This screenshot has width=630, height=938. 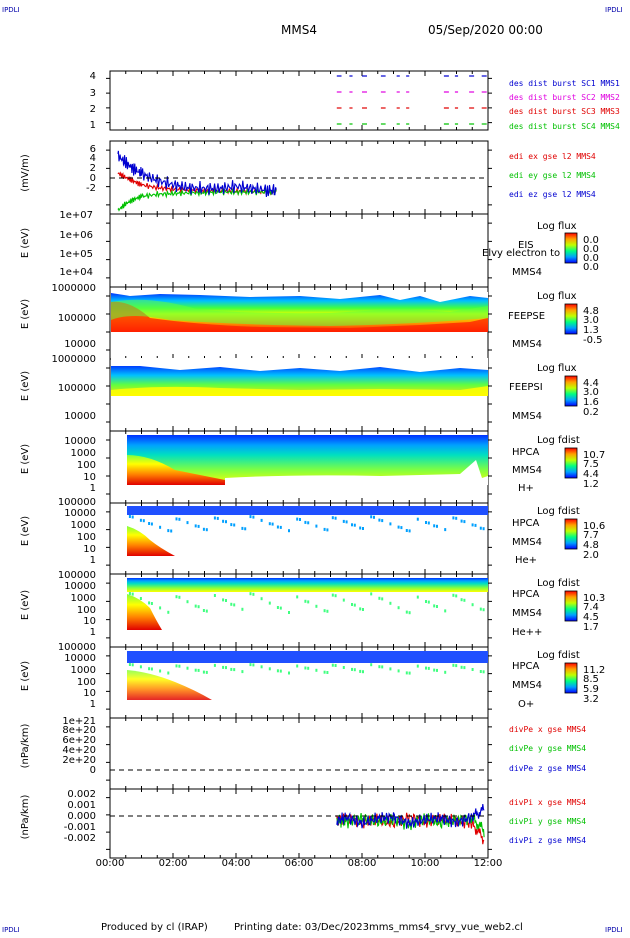 I want to click on hpca-he-ytick: 100, so click(x=86, y=537).